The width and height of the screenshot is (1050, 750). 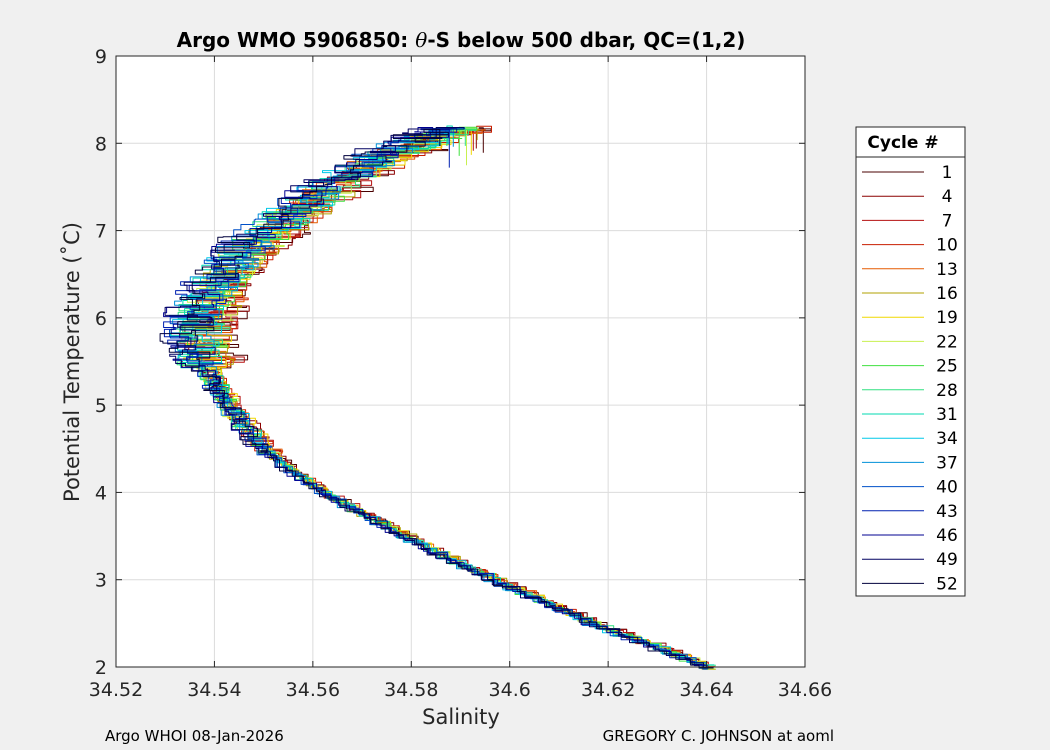 What do you see at coordinates (947, 318) in the screenshot?
I see `legend-label: 19` at bounding box center [947, 318].